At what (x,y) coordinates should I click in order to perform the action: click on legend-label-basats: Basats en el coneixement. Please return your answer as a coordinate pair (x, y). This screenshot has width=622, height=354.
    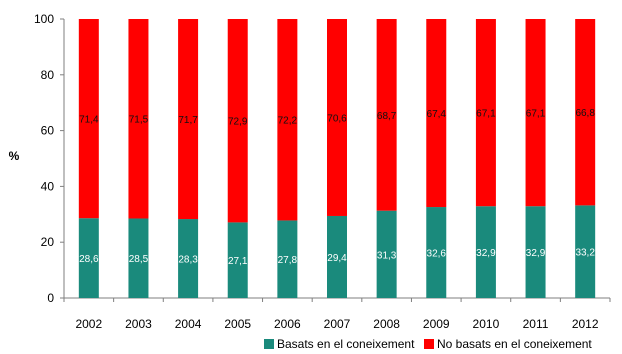
    Looking at the image, I should click on (346, 344).